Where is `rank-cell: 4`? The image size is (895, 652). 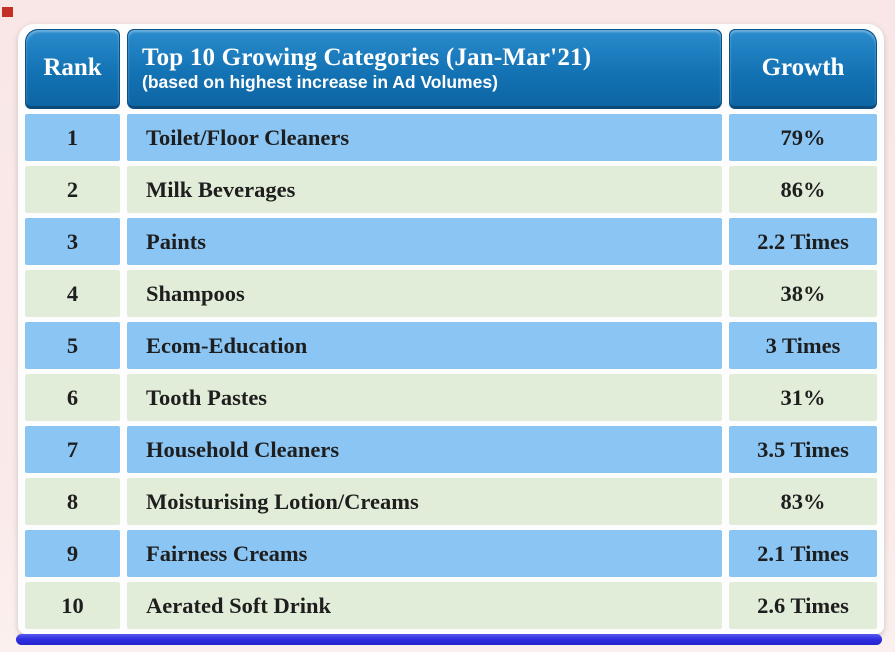
rank-cell: 4 is located at coordinates (72, 293).